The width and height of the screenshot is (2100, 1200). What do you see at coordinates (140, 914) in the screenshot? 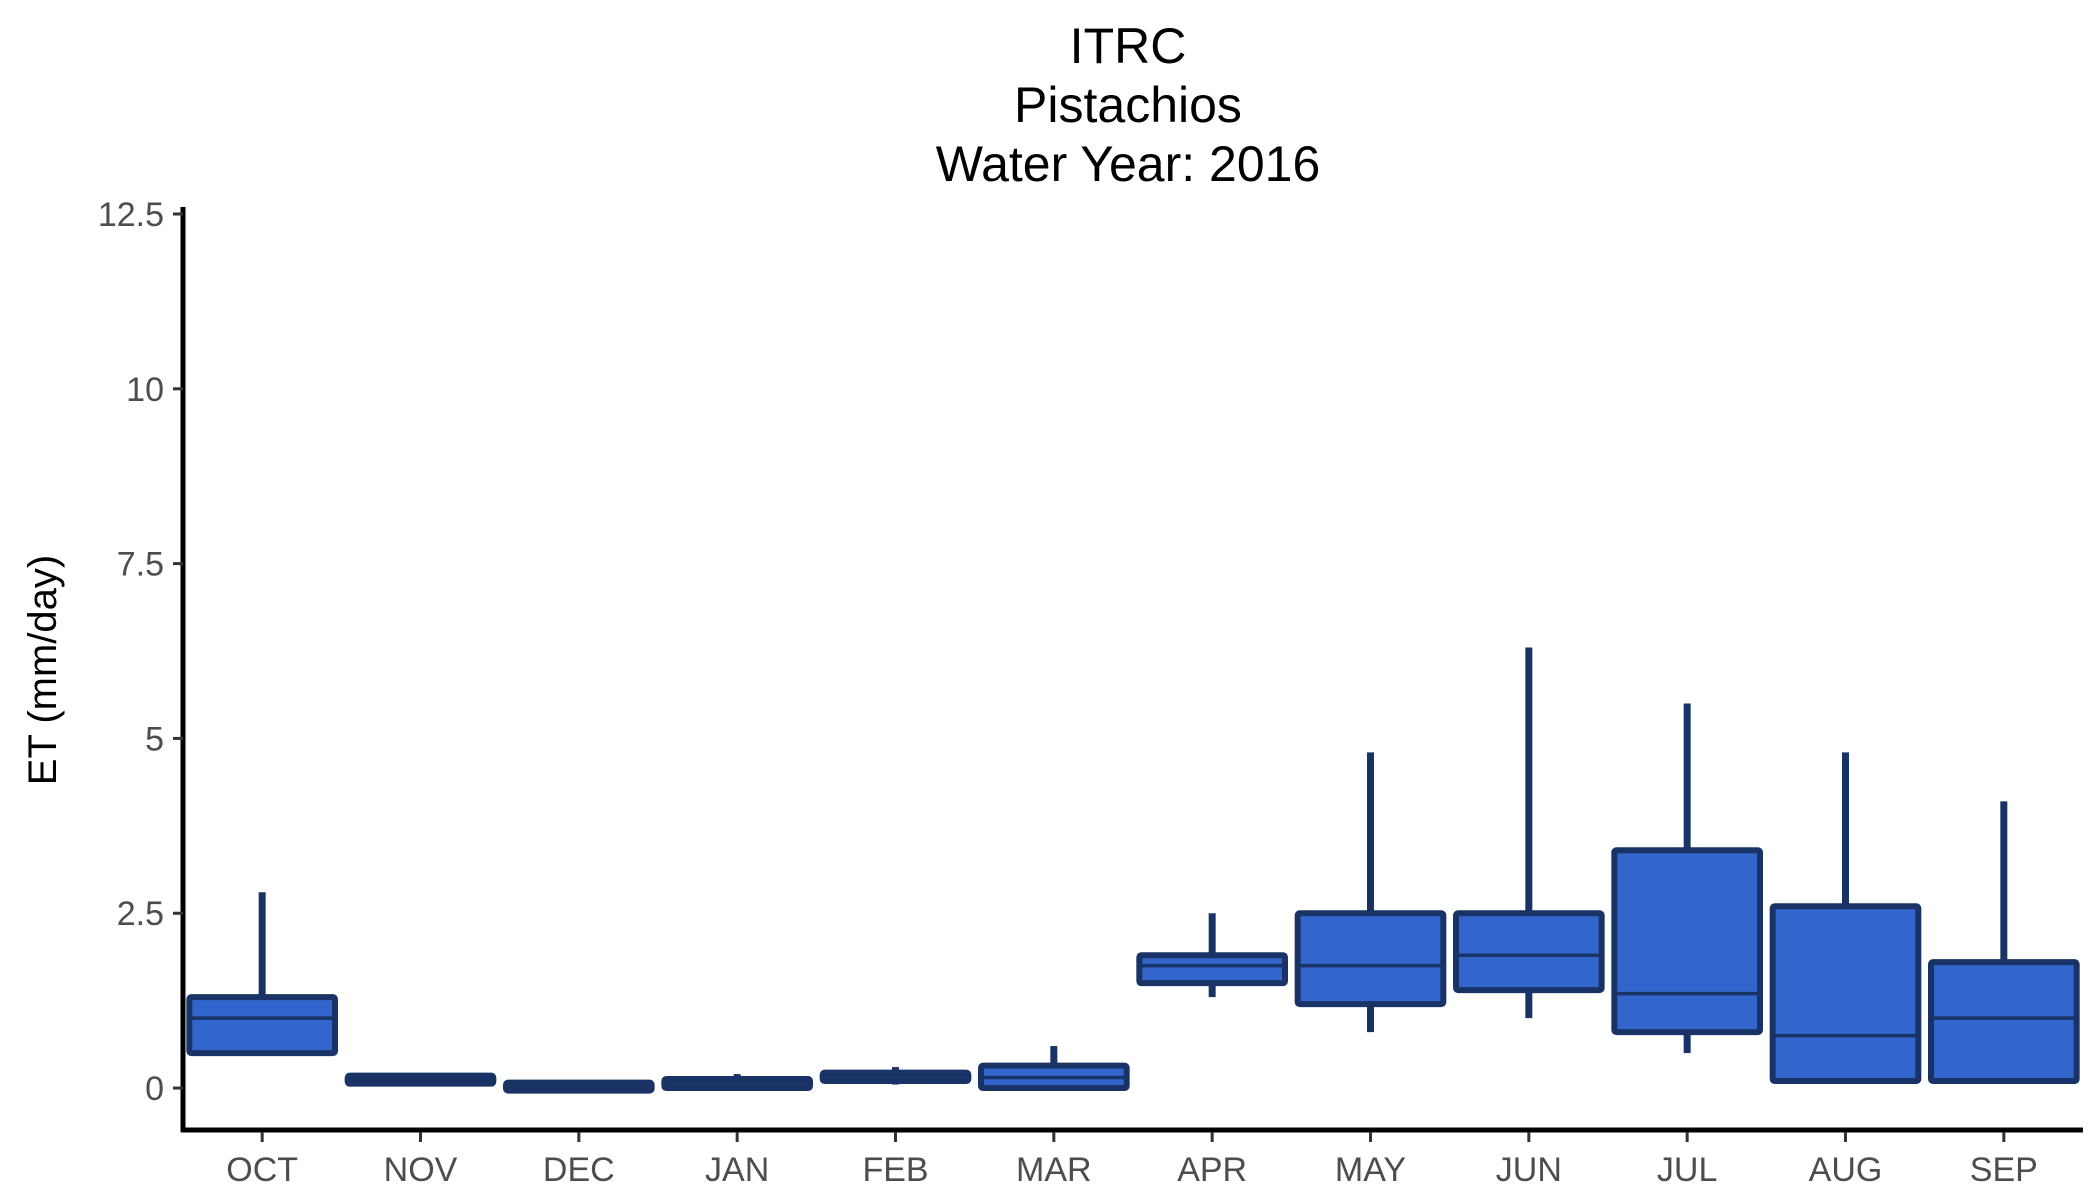
I see `y-tick-label: 2.5` at bounding box center [140, 914].